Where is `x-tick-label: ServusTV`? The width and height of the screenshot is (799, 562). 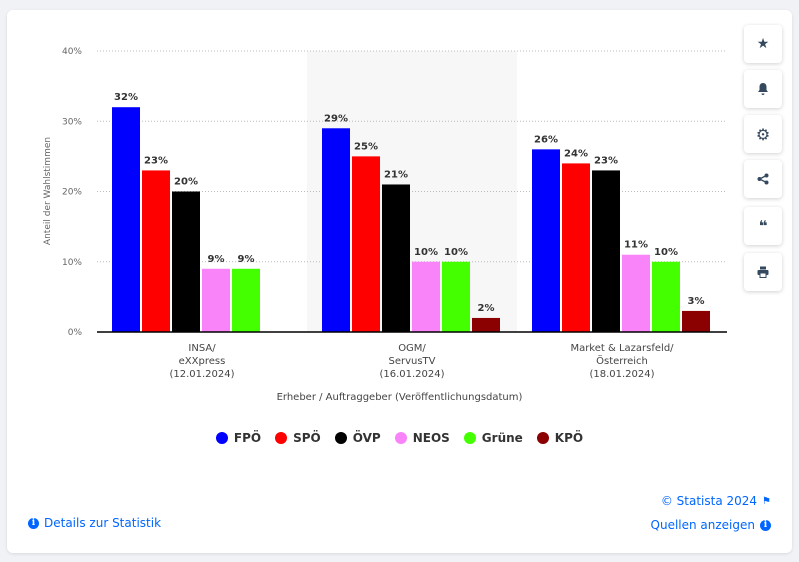 x-tick-label: ServusTV is located at coordinates (411, 361).